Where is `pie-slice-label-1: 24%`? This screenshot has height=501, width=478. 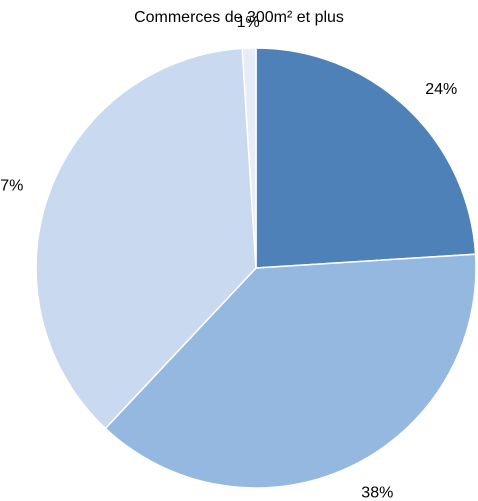 pie-slice-label-1: 24% is located at coordinates (441, 89).